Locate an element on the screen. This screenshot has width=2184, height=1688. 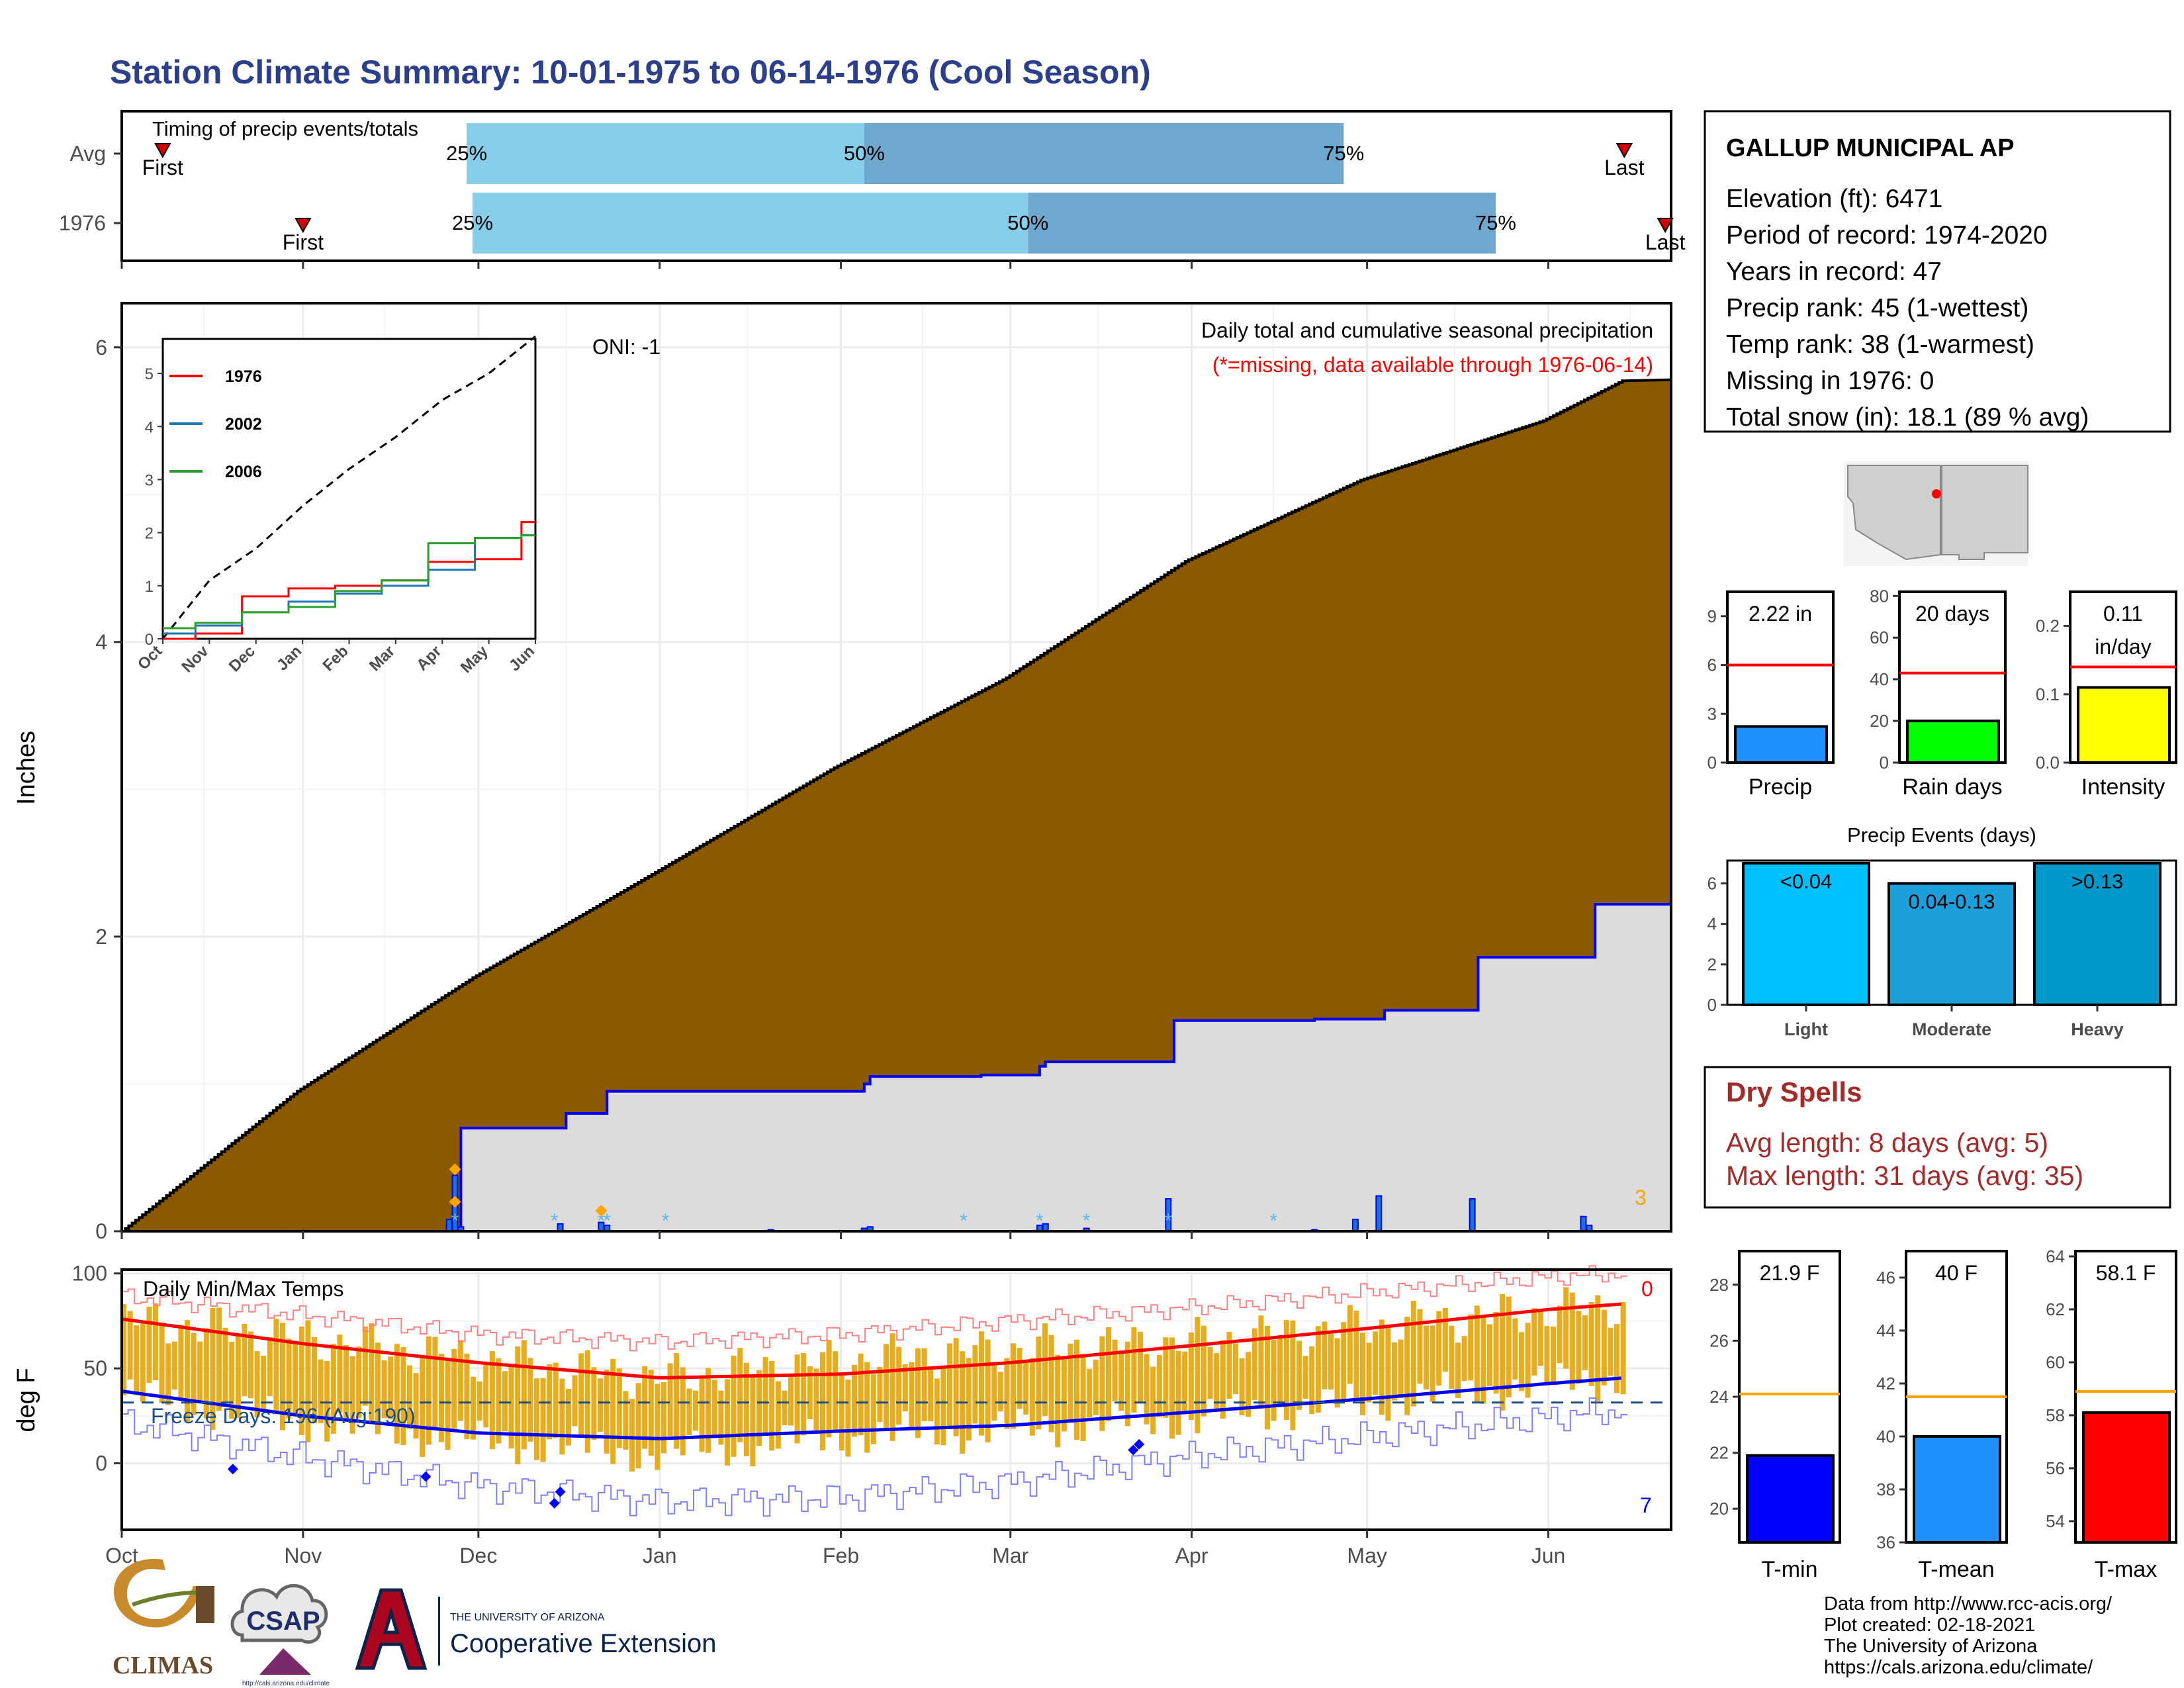
month-tick-label: Oct is located at coordinates (121, 1556).